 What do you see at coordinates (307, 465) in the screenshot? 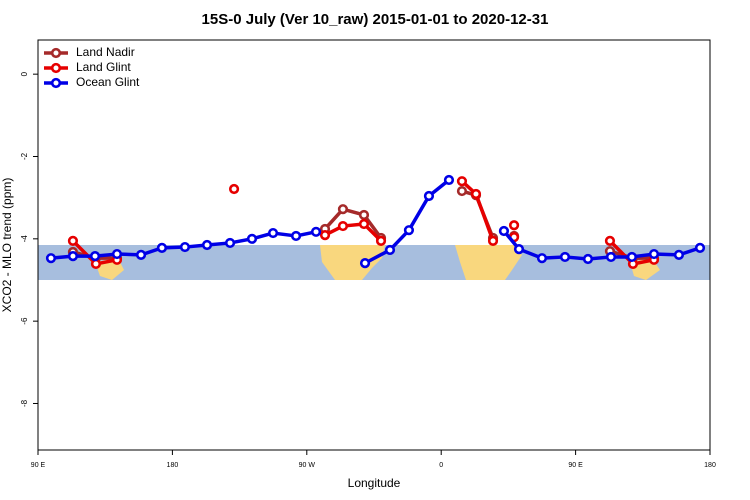
I see `x-tick-label: 90 W` at bounding box center [307, 465].